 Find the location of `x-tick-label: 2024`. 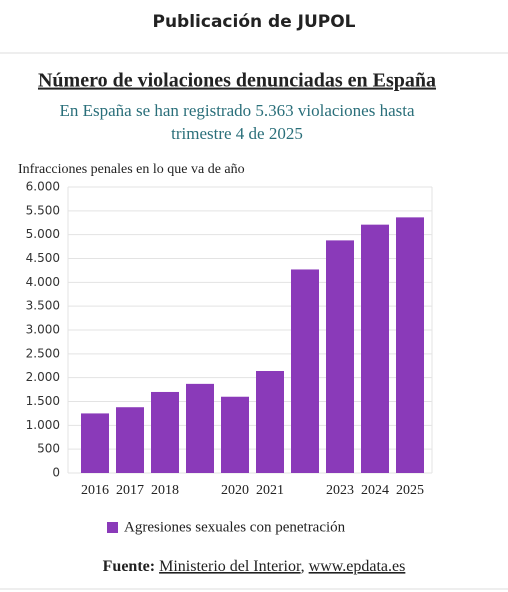

x-tick-label: 2024 is located at coordinates (375, 490).